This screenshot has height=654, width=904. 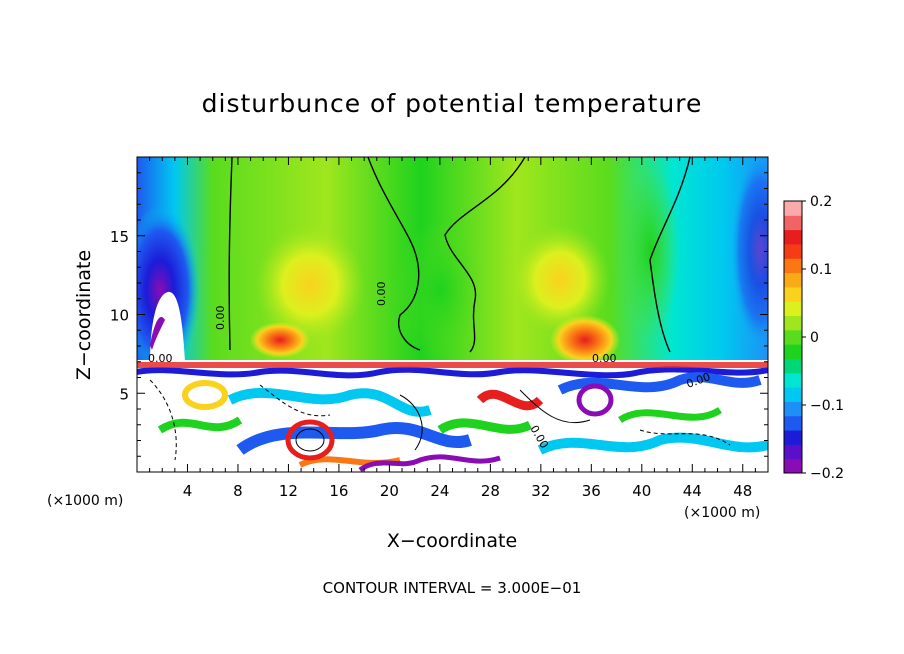 What do you see at coordinates (238, 491) in the screenshot?
I see `x-tick-label: 8` at bounding box center [238, 491].